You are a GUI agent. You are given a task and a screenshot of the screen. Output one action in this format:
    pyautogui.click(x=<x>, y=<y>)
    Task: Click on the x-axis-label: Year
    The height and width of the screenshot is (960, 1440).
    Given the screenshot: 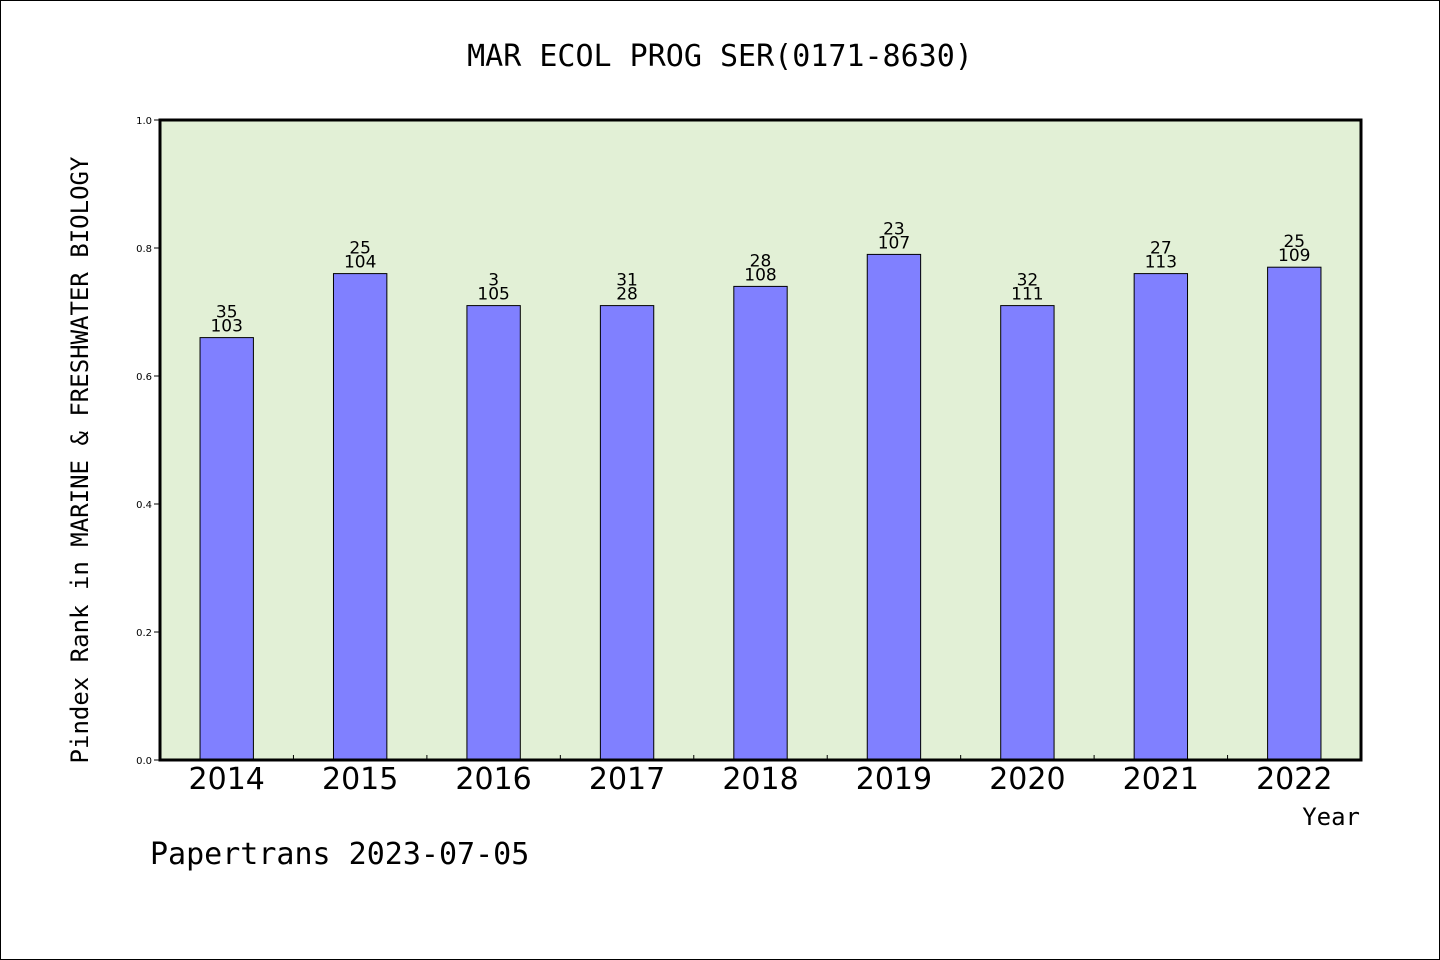 What is the action you would take?
    pyautogui.click(x=1331, y=817)
    